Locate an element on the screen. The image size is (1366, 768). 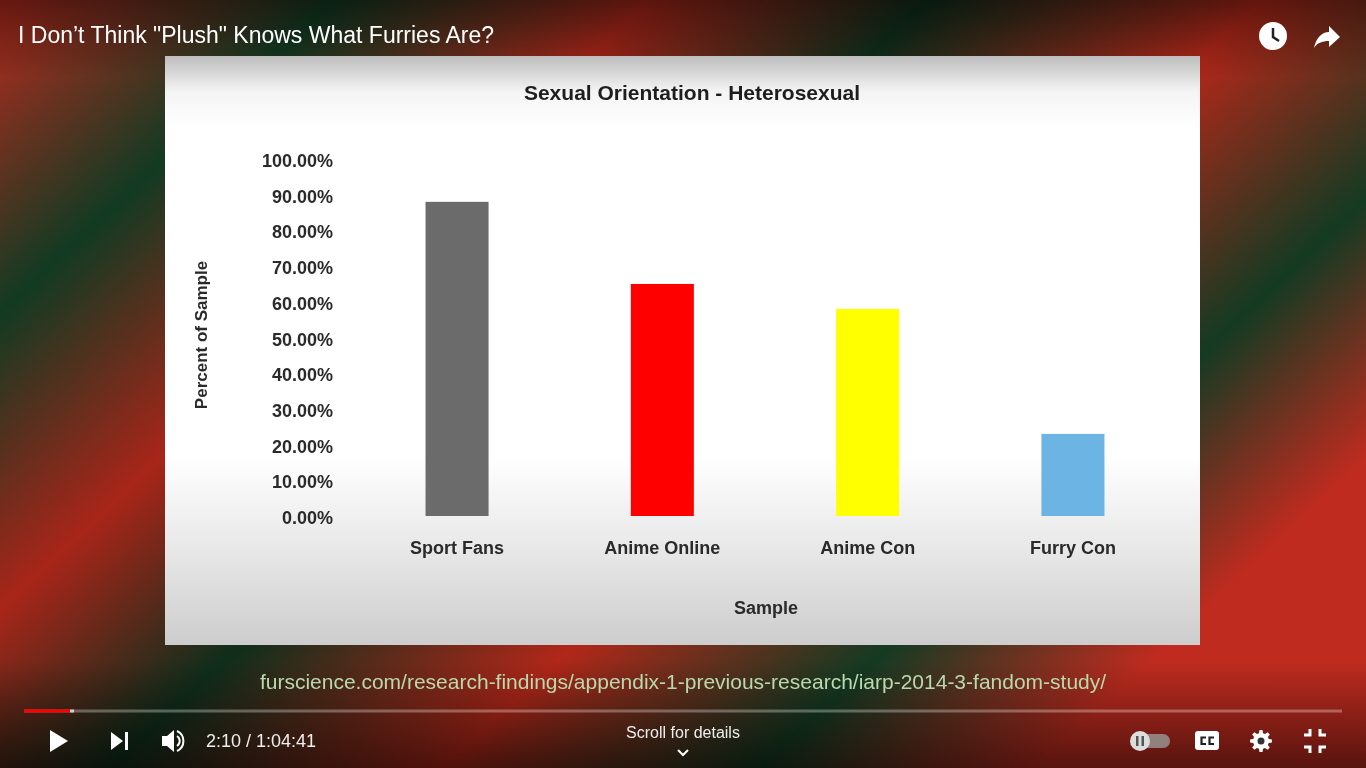
y-tick-label: 60.00% is located at coordinates (302, 303).